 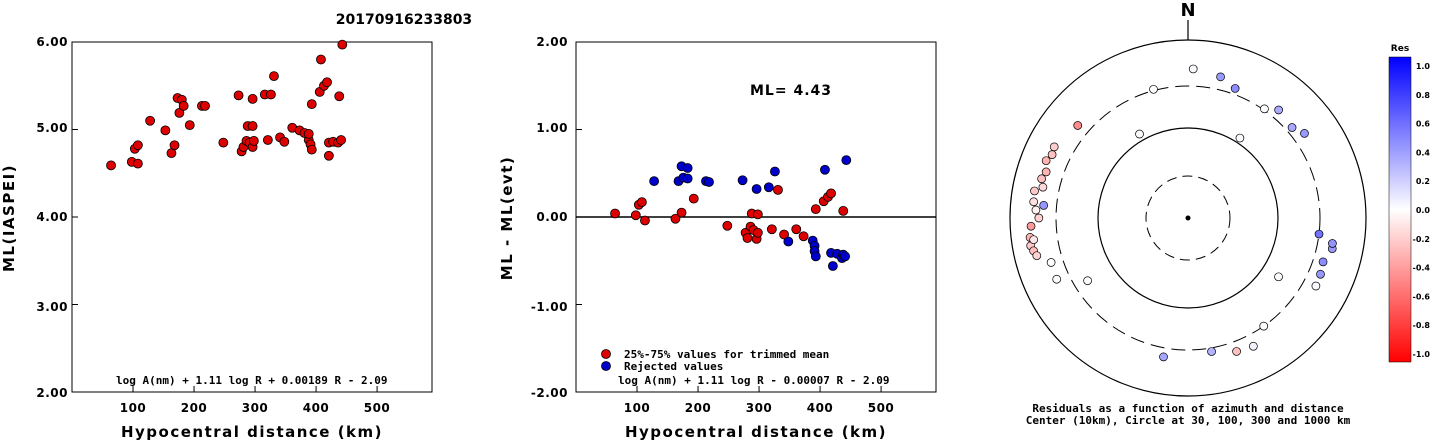 I want to click on legend-marker-trimmed, so click(x=606, y=354).